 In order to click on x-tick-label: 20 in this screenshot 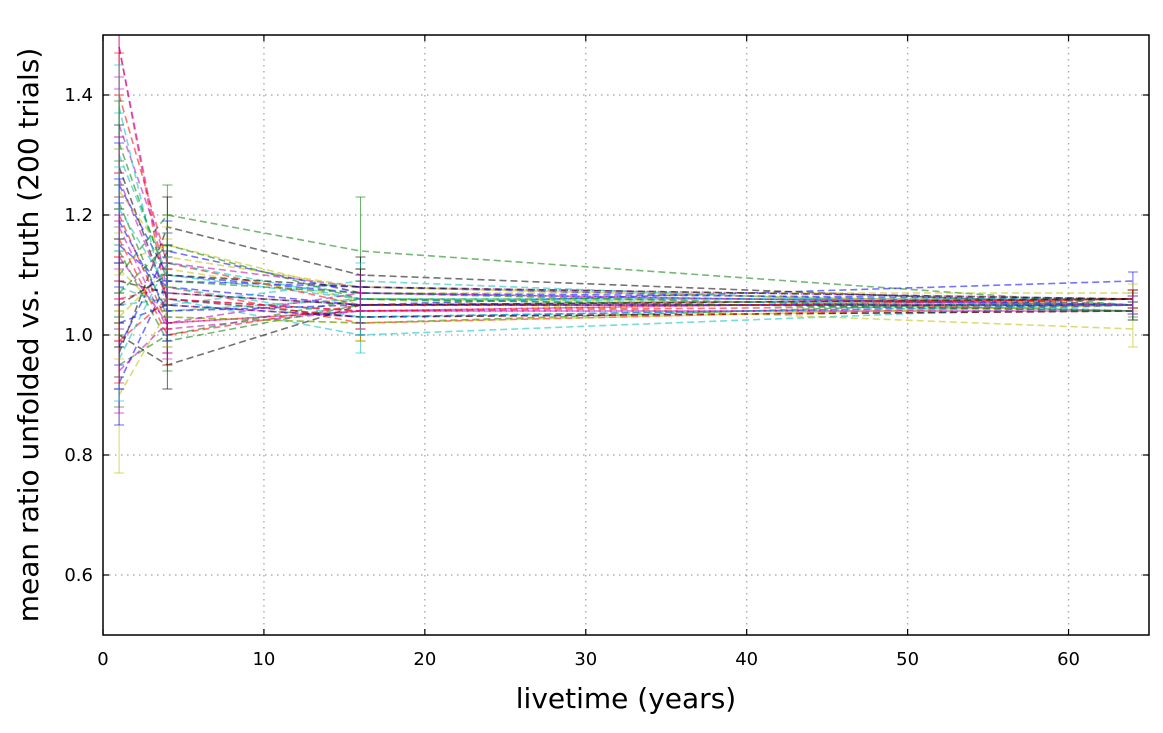, I will do `click(424, 659)`.